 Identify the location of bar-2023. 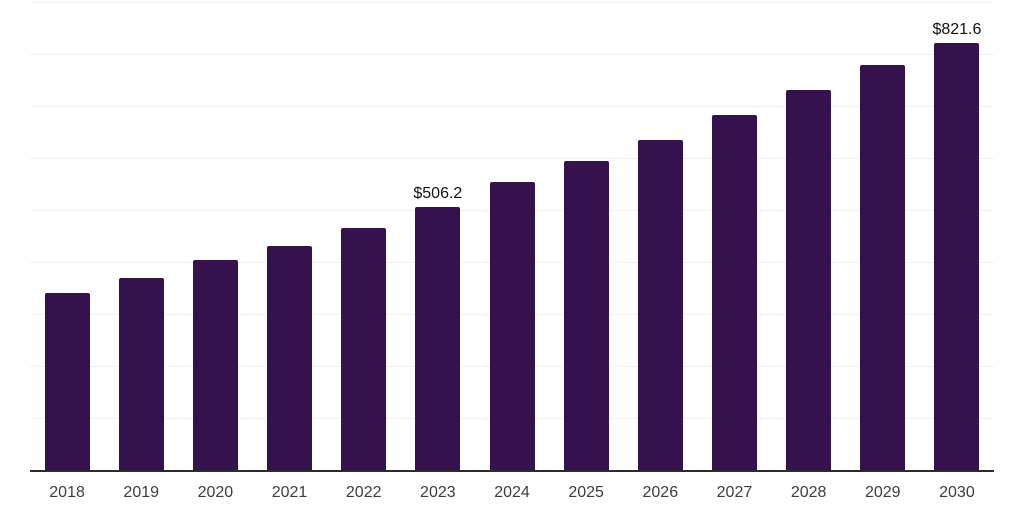
(438, 338).